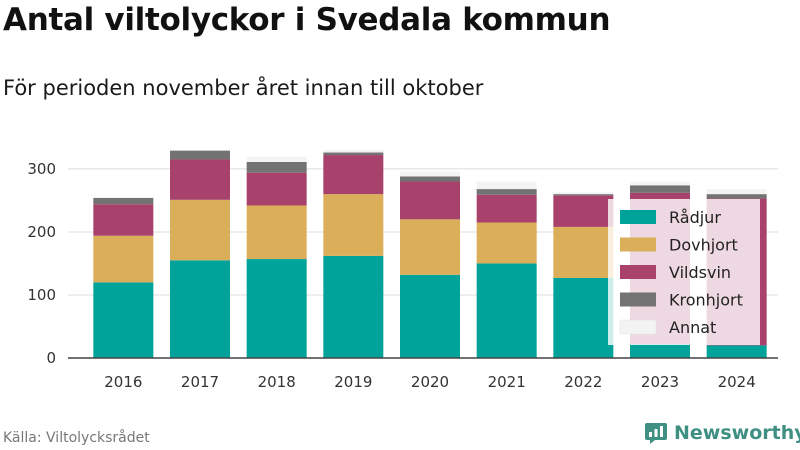 The width and height of the screenshot is (800, 450). Describe the element at coordinates (660, 382) in the screenshot. I see `x-tick-label: 2023` at that location.